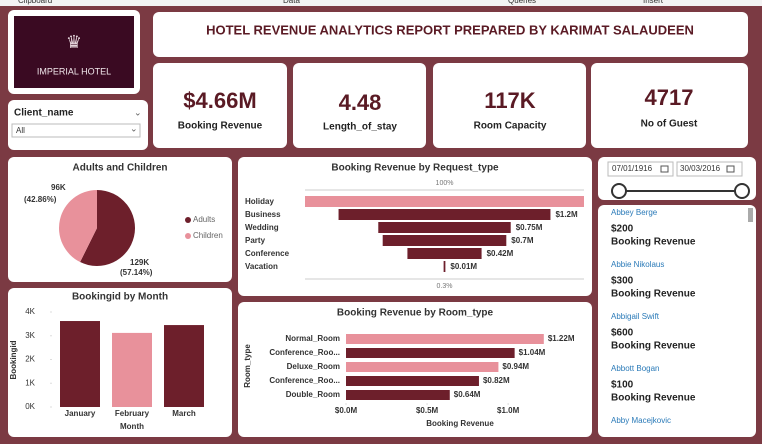  Describe the element at coordinates (259, 201) in the screenshot. I see `category-label: Holiday` at that location.